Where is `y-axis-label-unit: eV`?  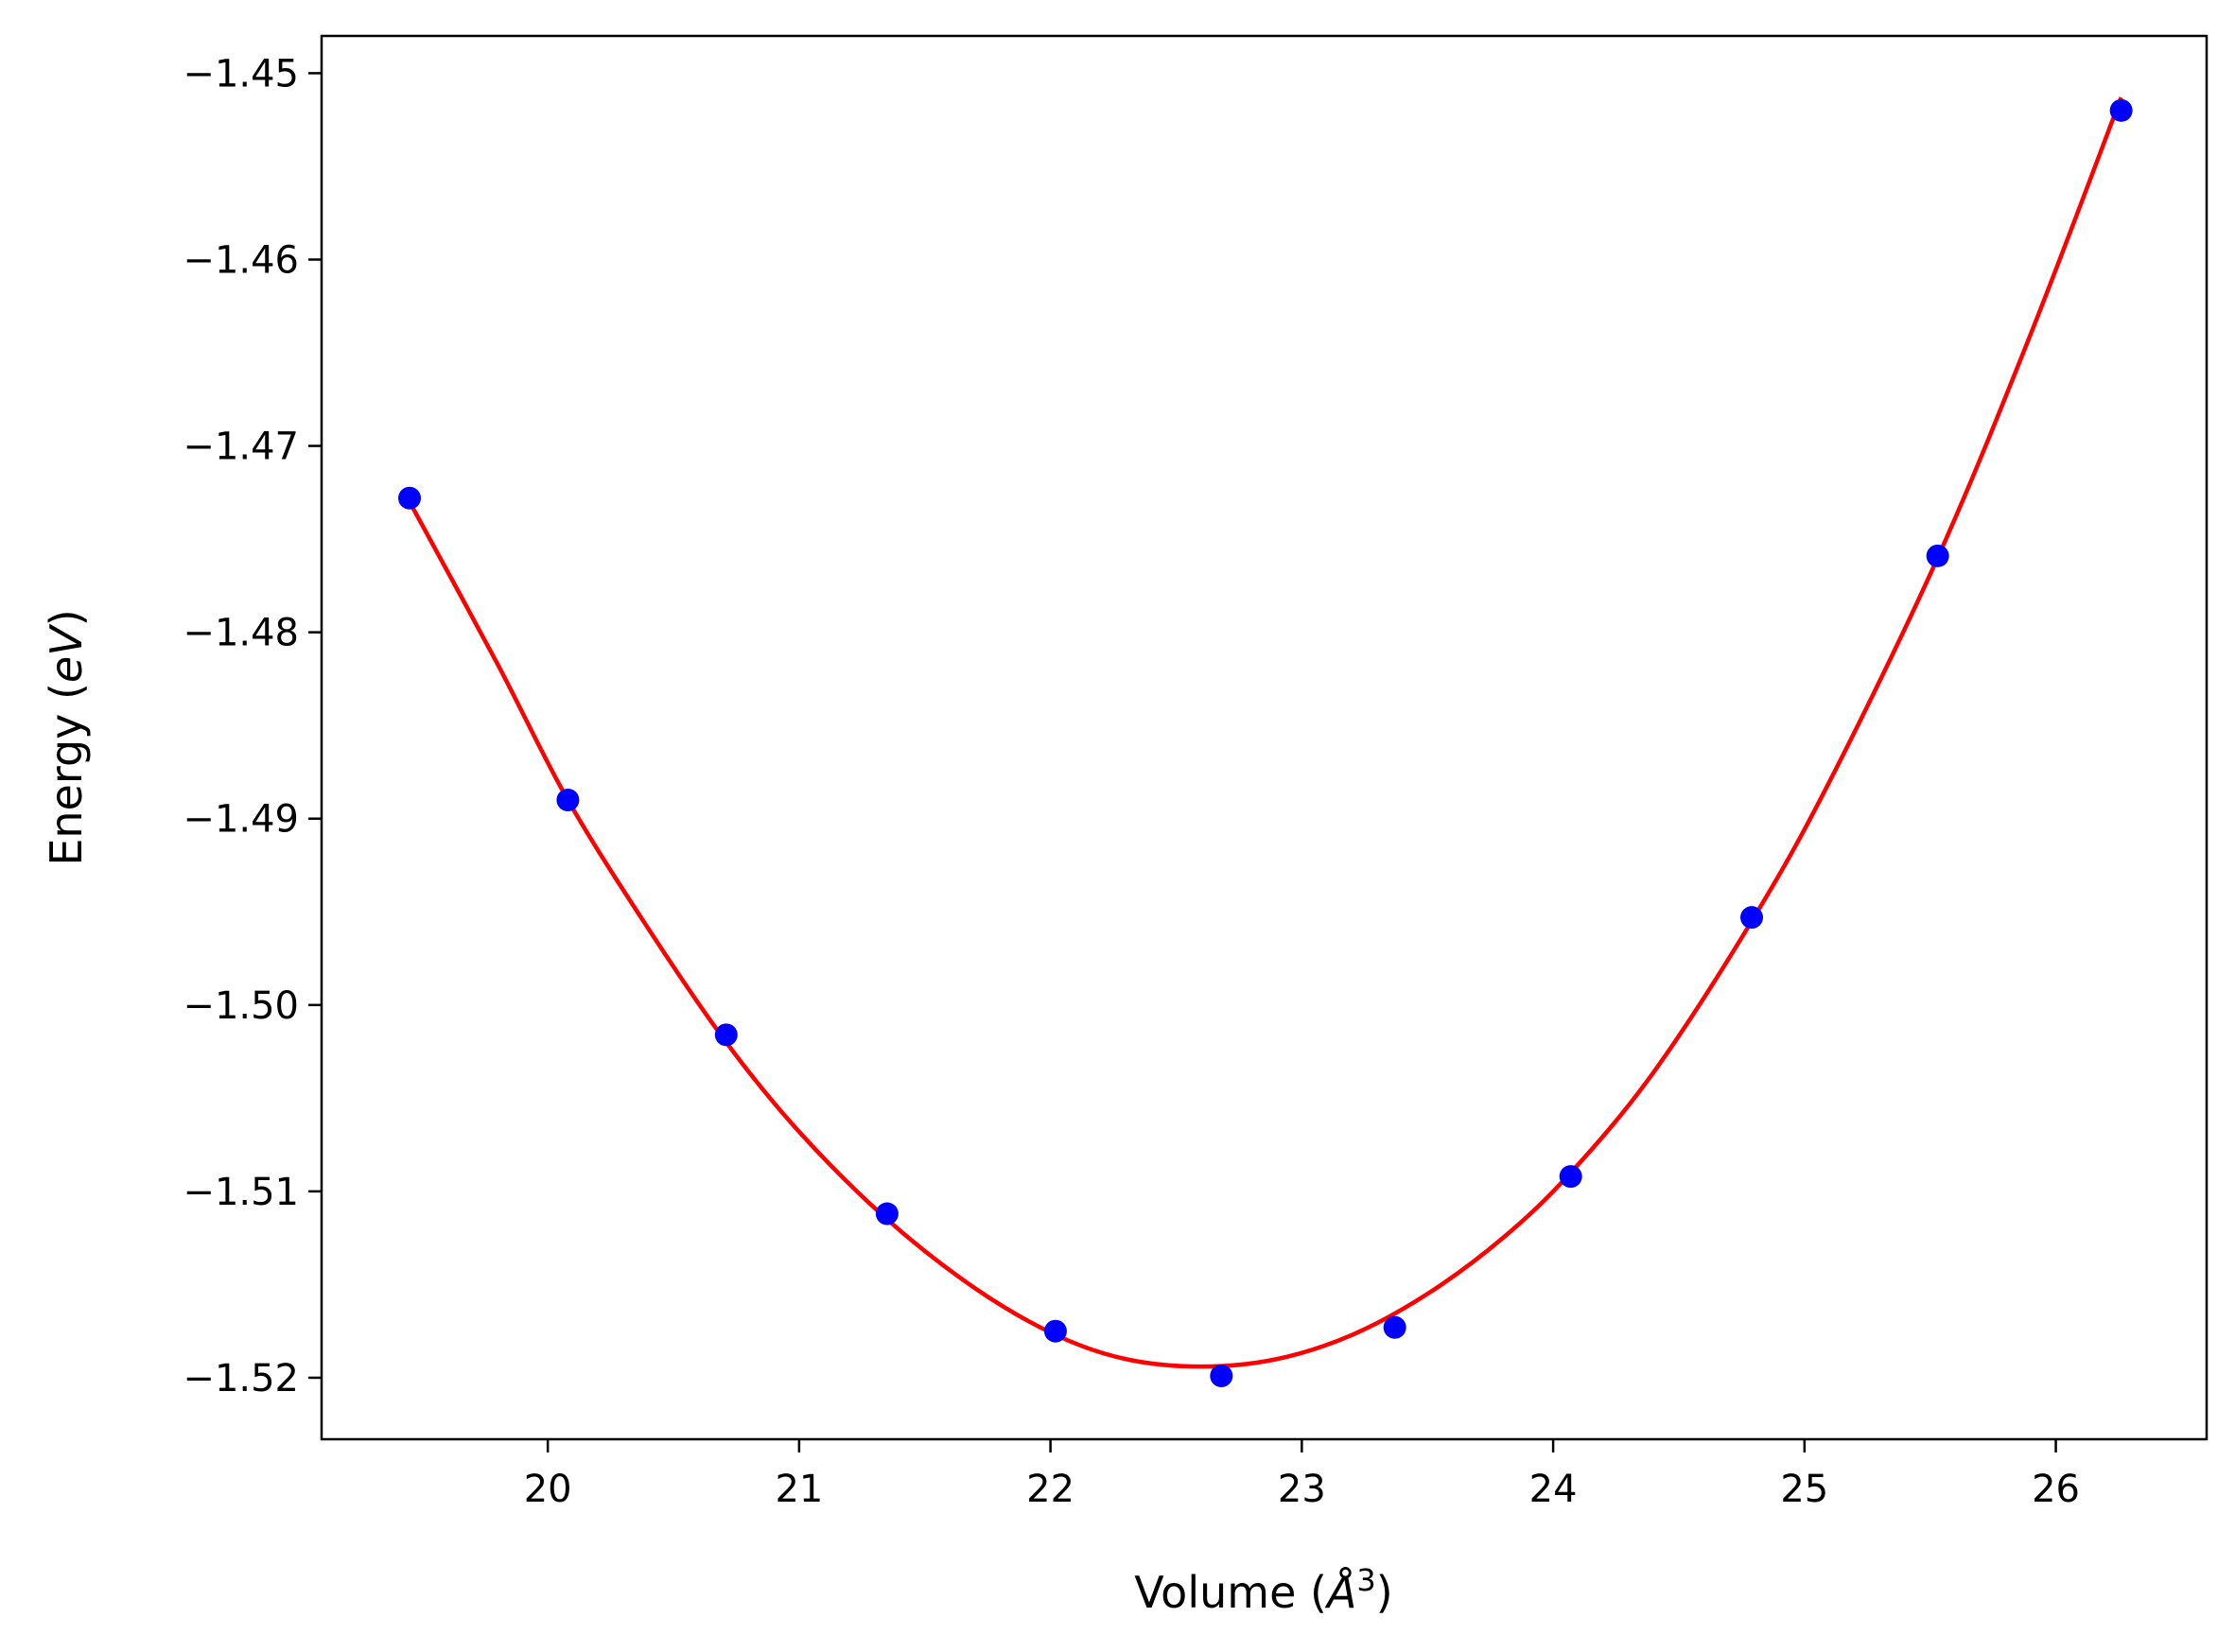
y-axis-label-unit: eV is located at coordinates (66, 653).